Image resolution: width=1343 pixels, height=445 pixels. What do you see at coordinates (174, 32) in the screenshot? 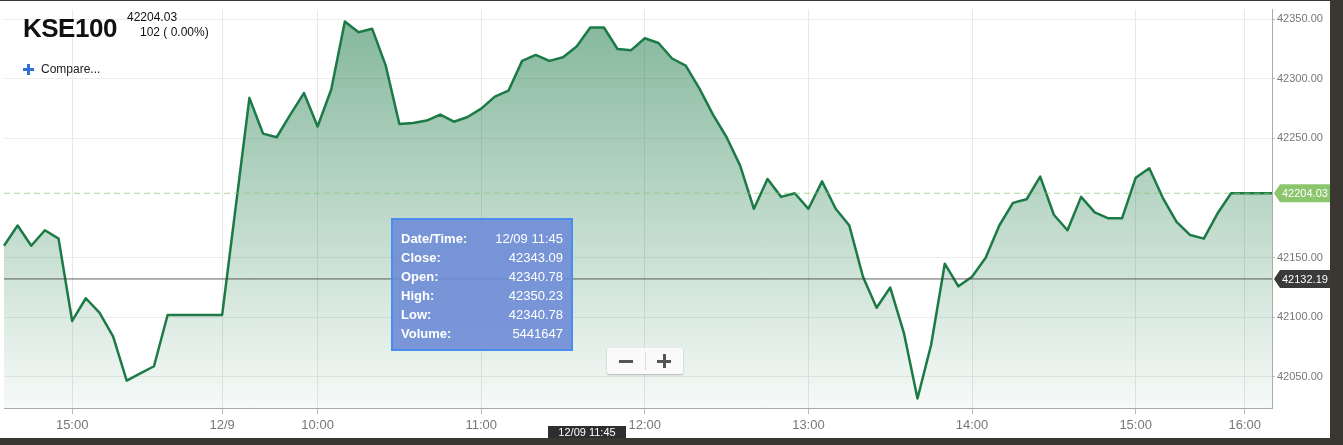
I see `annotation: 102 ( 0.00%)` at bounding box center [174, 32].